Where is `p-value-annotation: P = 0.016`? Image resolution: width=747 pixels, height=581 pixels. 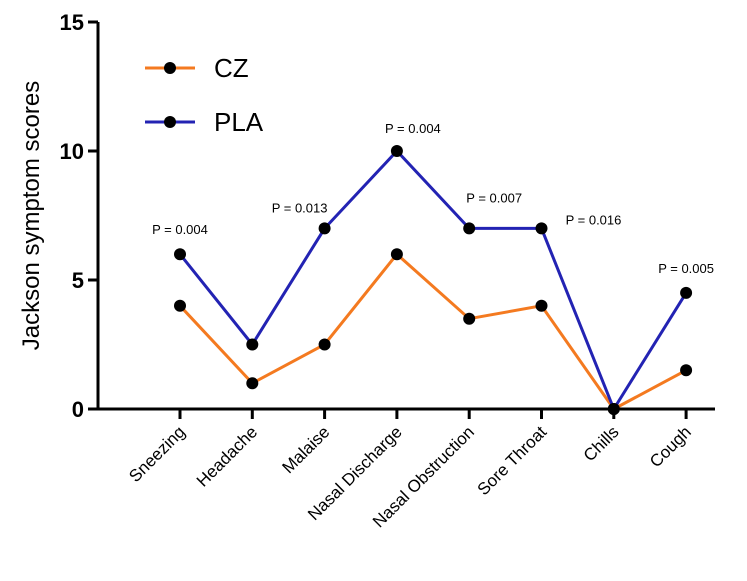
p-value-annotation: P = 0.016 is located at coordinates (594, 219).